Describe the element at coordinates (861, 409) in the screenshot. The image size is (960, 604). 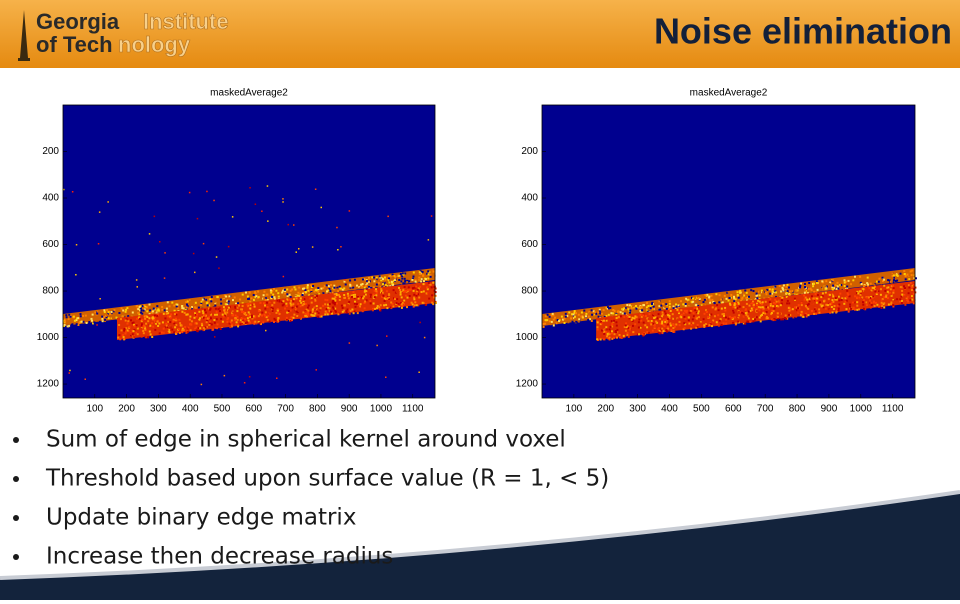
I see `x-tick-label: 1000` at that location.